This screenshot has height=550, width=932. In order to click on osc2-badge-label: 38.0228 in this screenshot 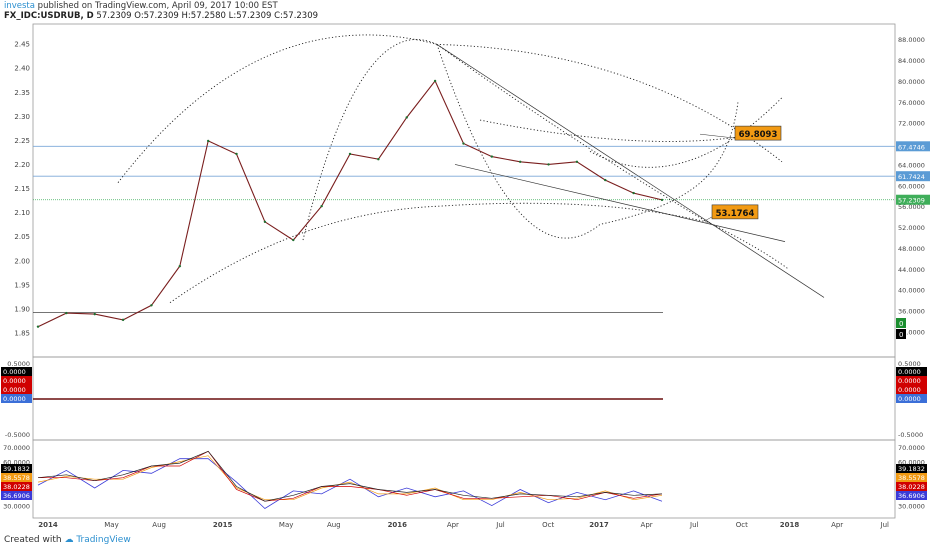, I will do `click(911, 487)`.